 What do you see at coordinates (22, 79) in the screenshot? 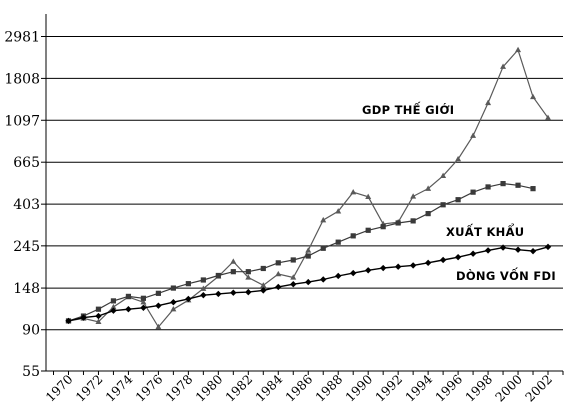
I see `y-tick-label: 1808` at bounding box center [22, 79].